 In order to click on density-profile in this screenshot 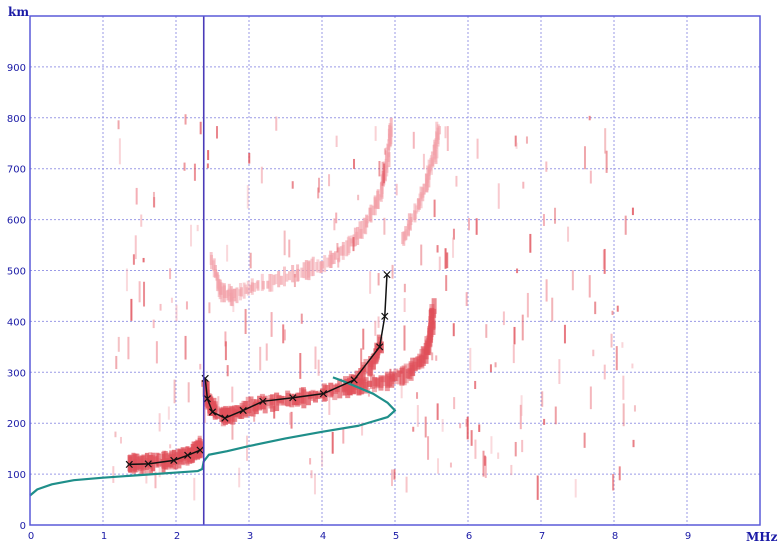, I will do `click(213, 436)`.